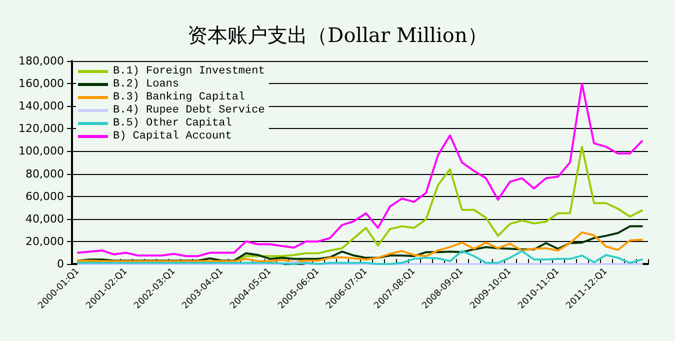 The width and height of the screenshot is (675, 341). I want to click on y-tick-label: 40,000, so click(45, 219).